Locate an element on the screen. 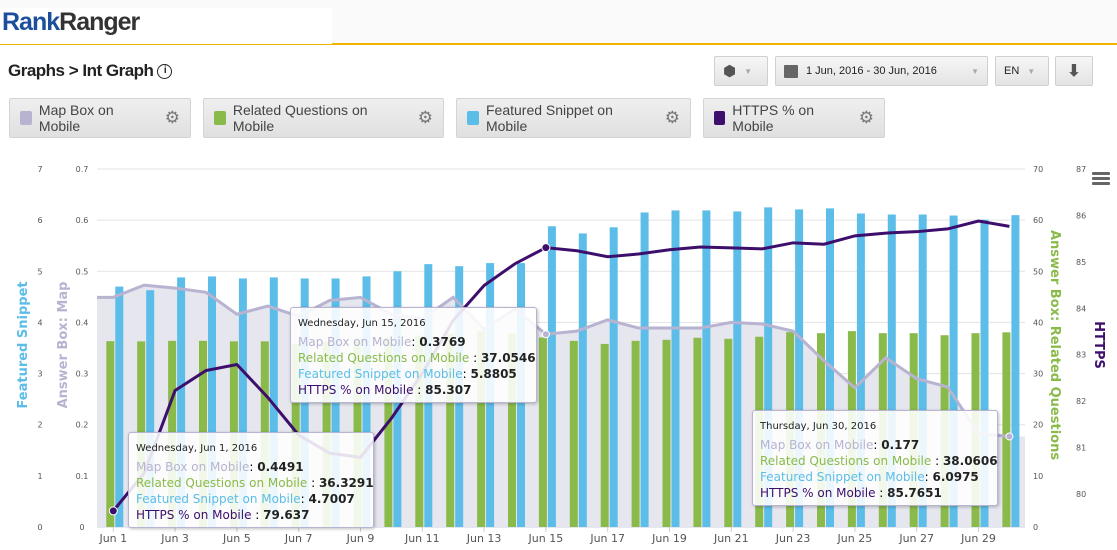 This screenshot has height=550, width=1117. x-tick-label: Jun 3 is located at coordinates (174, 538).